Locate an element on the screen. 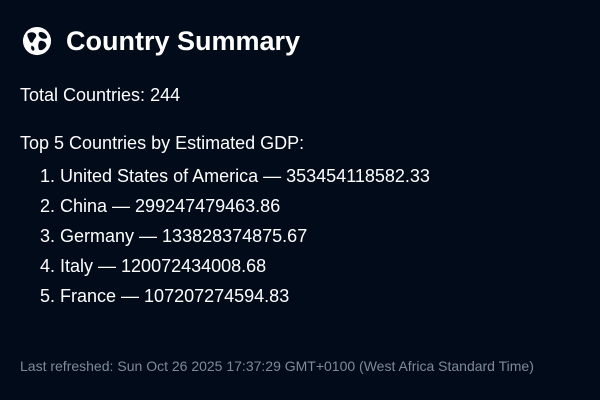 Image resolution: width=600 pixels, height=400 pixels. list-item: 3. Germany —133828374875.67 is located at coordinates (235, 236).